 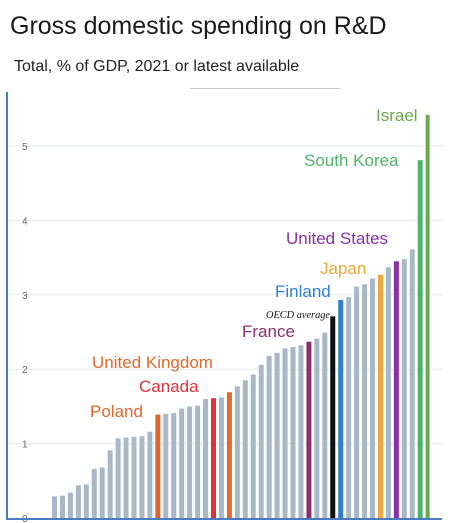 What do you see at coordinates (351, 160) in the screenshot?
I see `bar-label-south-korea: South Korea` at bounding box center [351, 160].